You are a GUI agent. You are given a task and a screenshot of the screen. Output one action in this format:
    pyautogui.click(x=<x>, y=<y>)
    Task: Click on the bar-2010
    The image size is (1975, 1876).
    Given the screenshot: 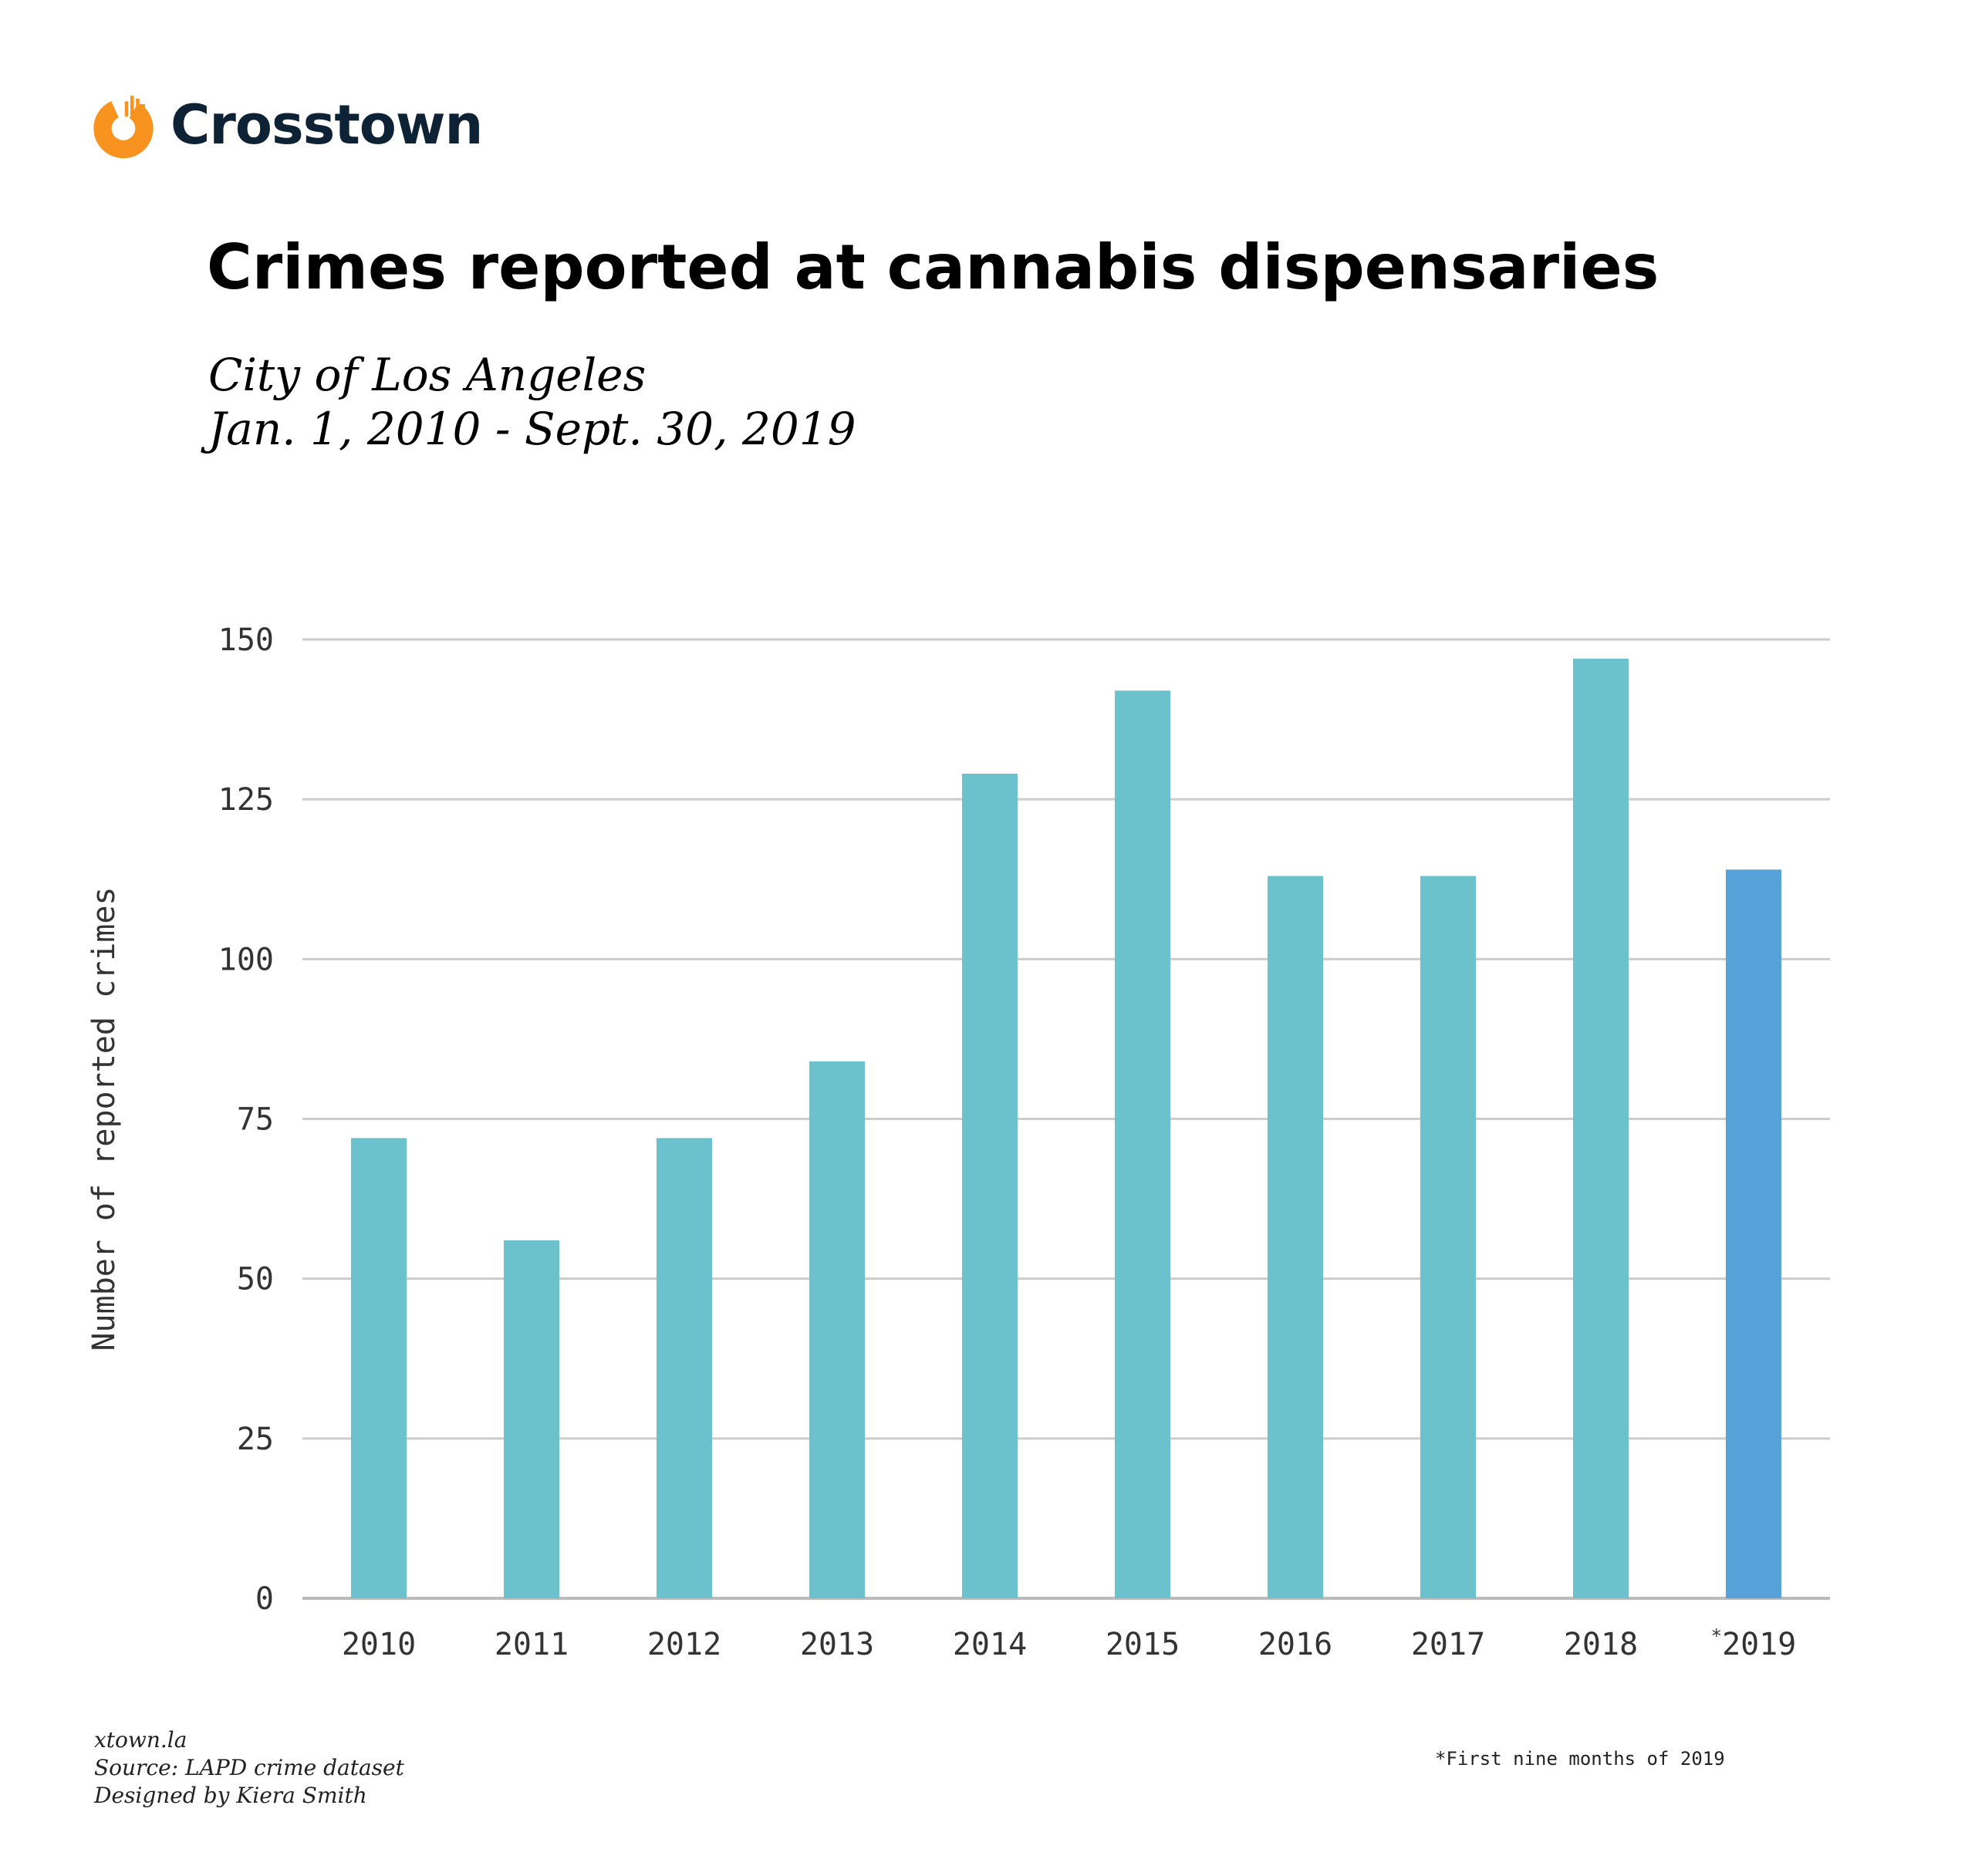 What is the action you would take?
    pyautogui.click(x=379, y=1368)
    